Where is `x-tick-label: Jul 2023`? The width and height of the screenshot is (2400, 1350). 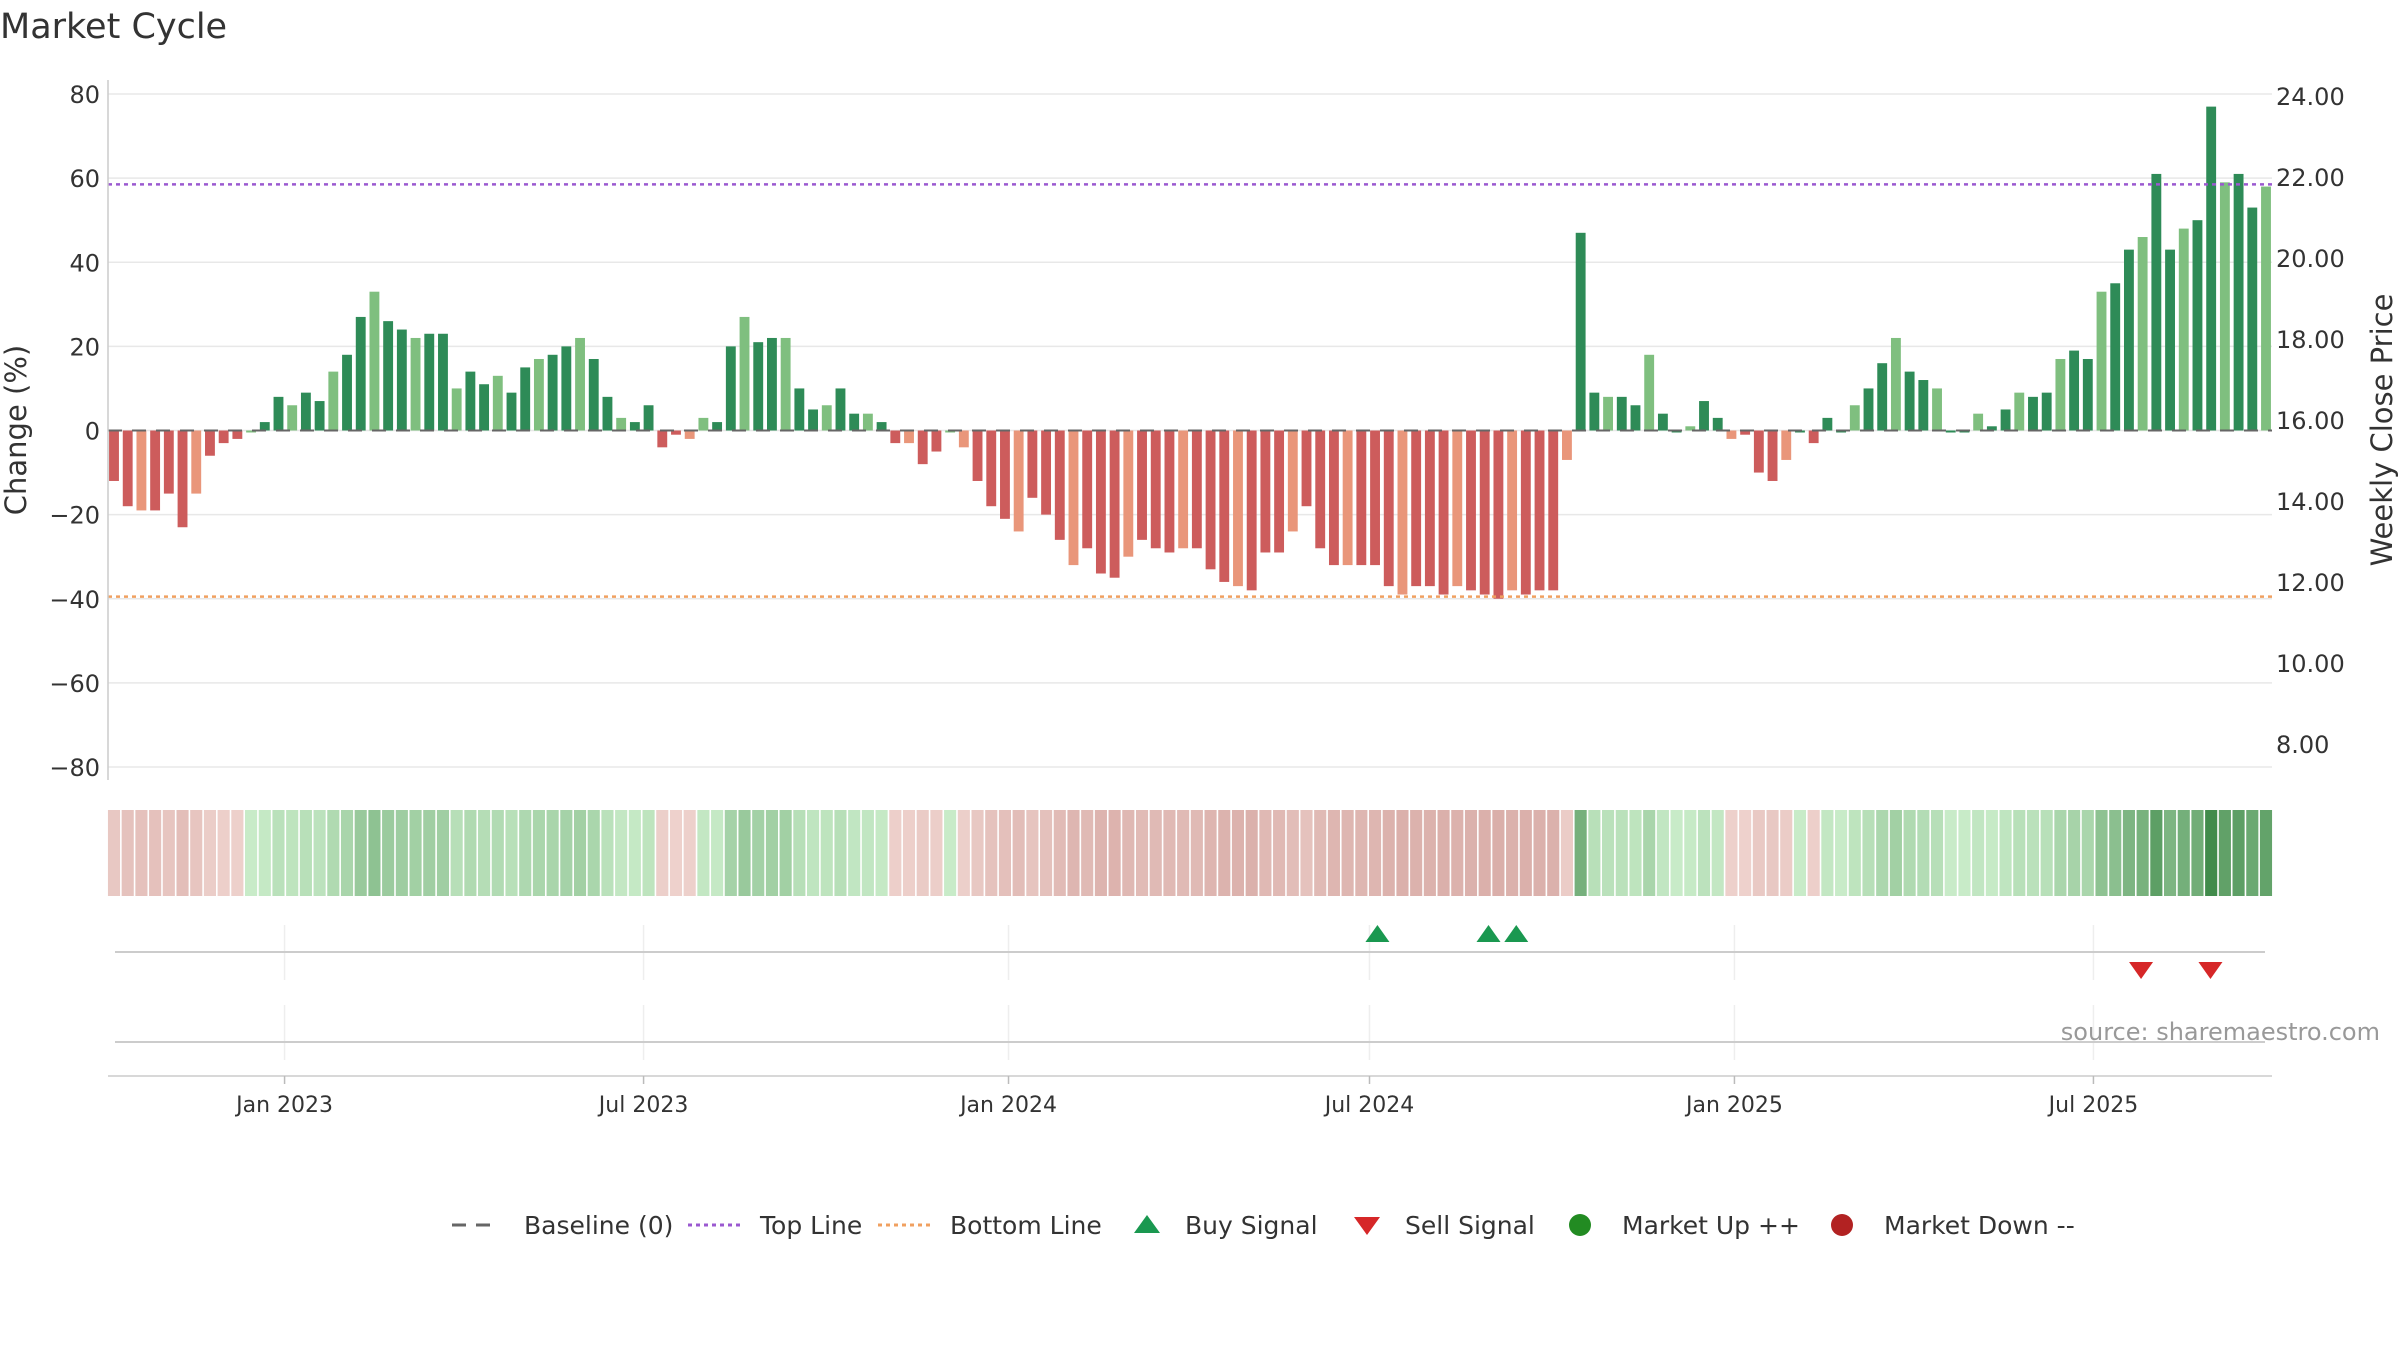 x-tick-label: Jul 2023 is located at coordinates (643, 1105).